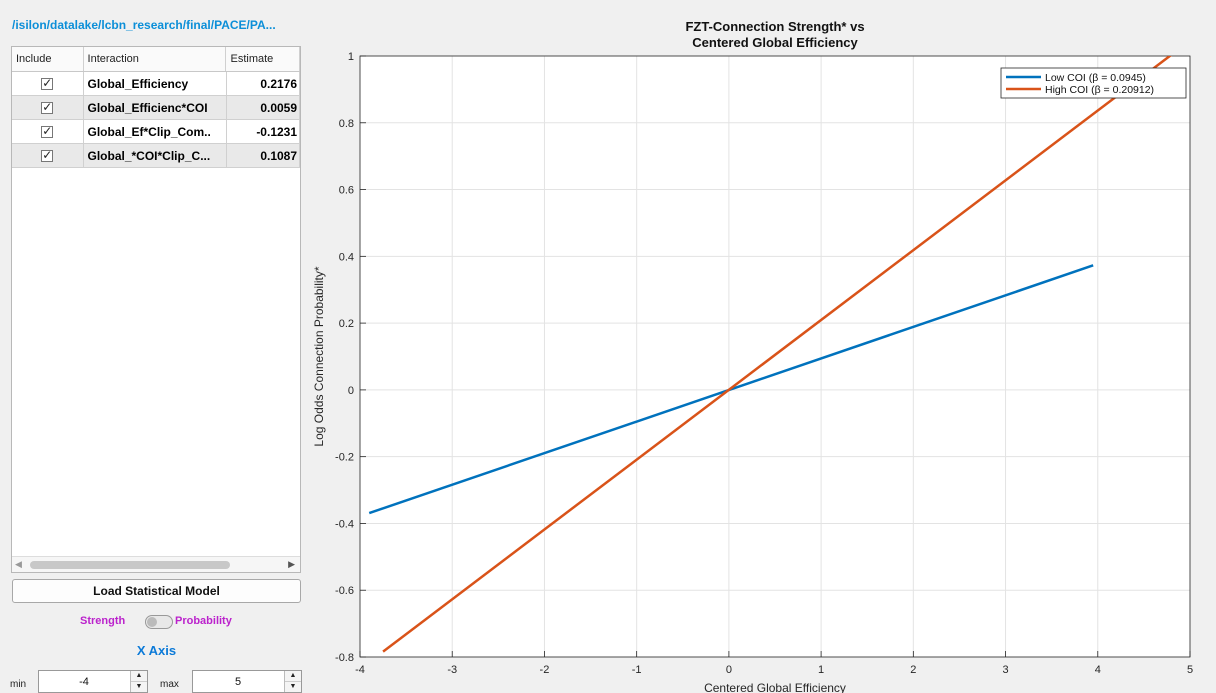  What do you see at coordinates (263, 131) in the screenshot?
I see `estimate-cell: -0.1231` at bounding box center [263, 131].